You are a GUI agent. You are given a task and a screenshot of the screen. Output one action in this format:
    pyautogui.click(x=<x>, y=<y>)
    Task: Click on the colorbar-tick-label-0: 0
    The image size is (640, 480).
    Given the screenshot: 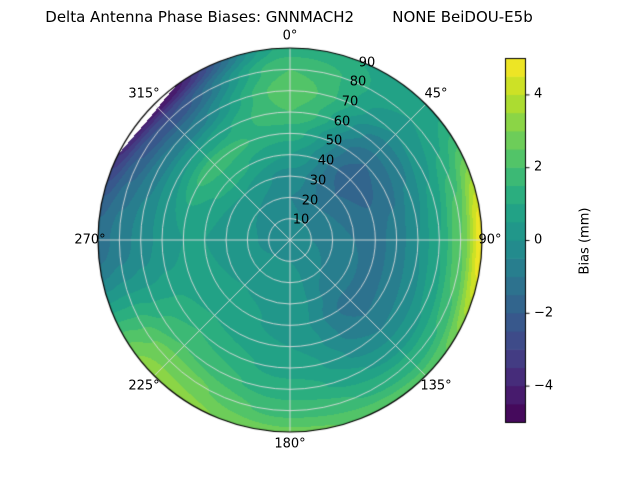 What is the action you would take?
    pyautogui.click(x=538, y=240)
    